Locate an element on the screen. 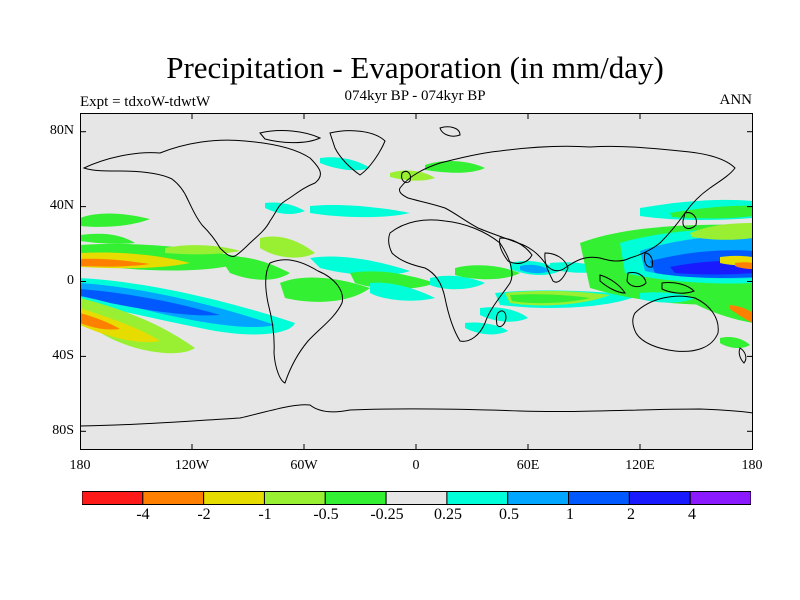 This screenshot has height=600, width=800. colorbar-label: 4 is located at coordinates (692, 514).